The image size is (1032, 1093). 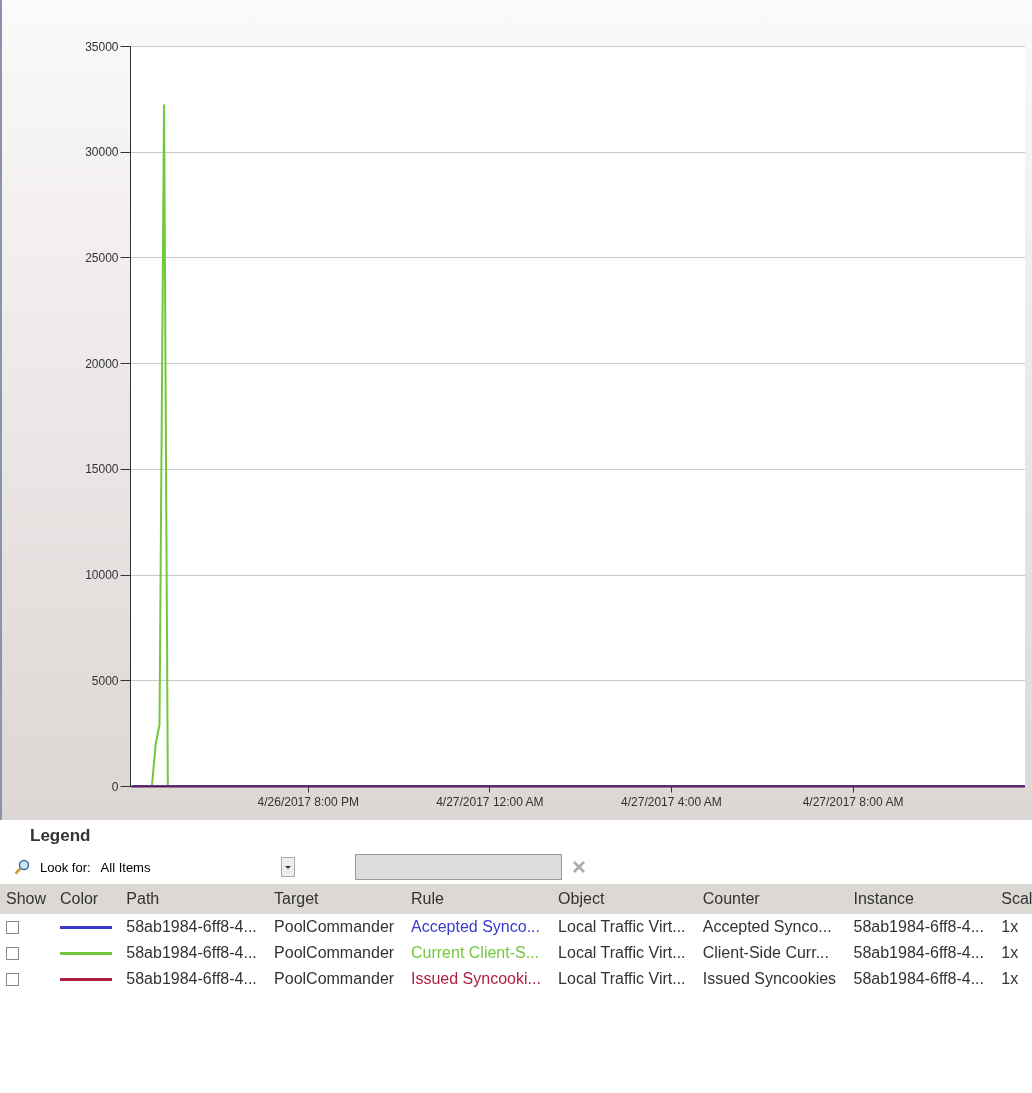 What do you see at coordinates (769, 979) in the screenshot?
I see `text: Issued Syncookies` at bounding box center [769, 979].